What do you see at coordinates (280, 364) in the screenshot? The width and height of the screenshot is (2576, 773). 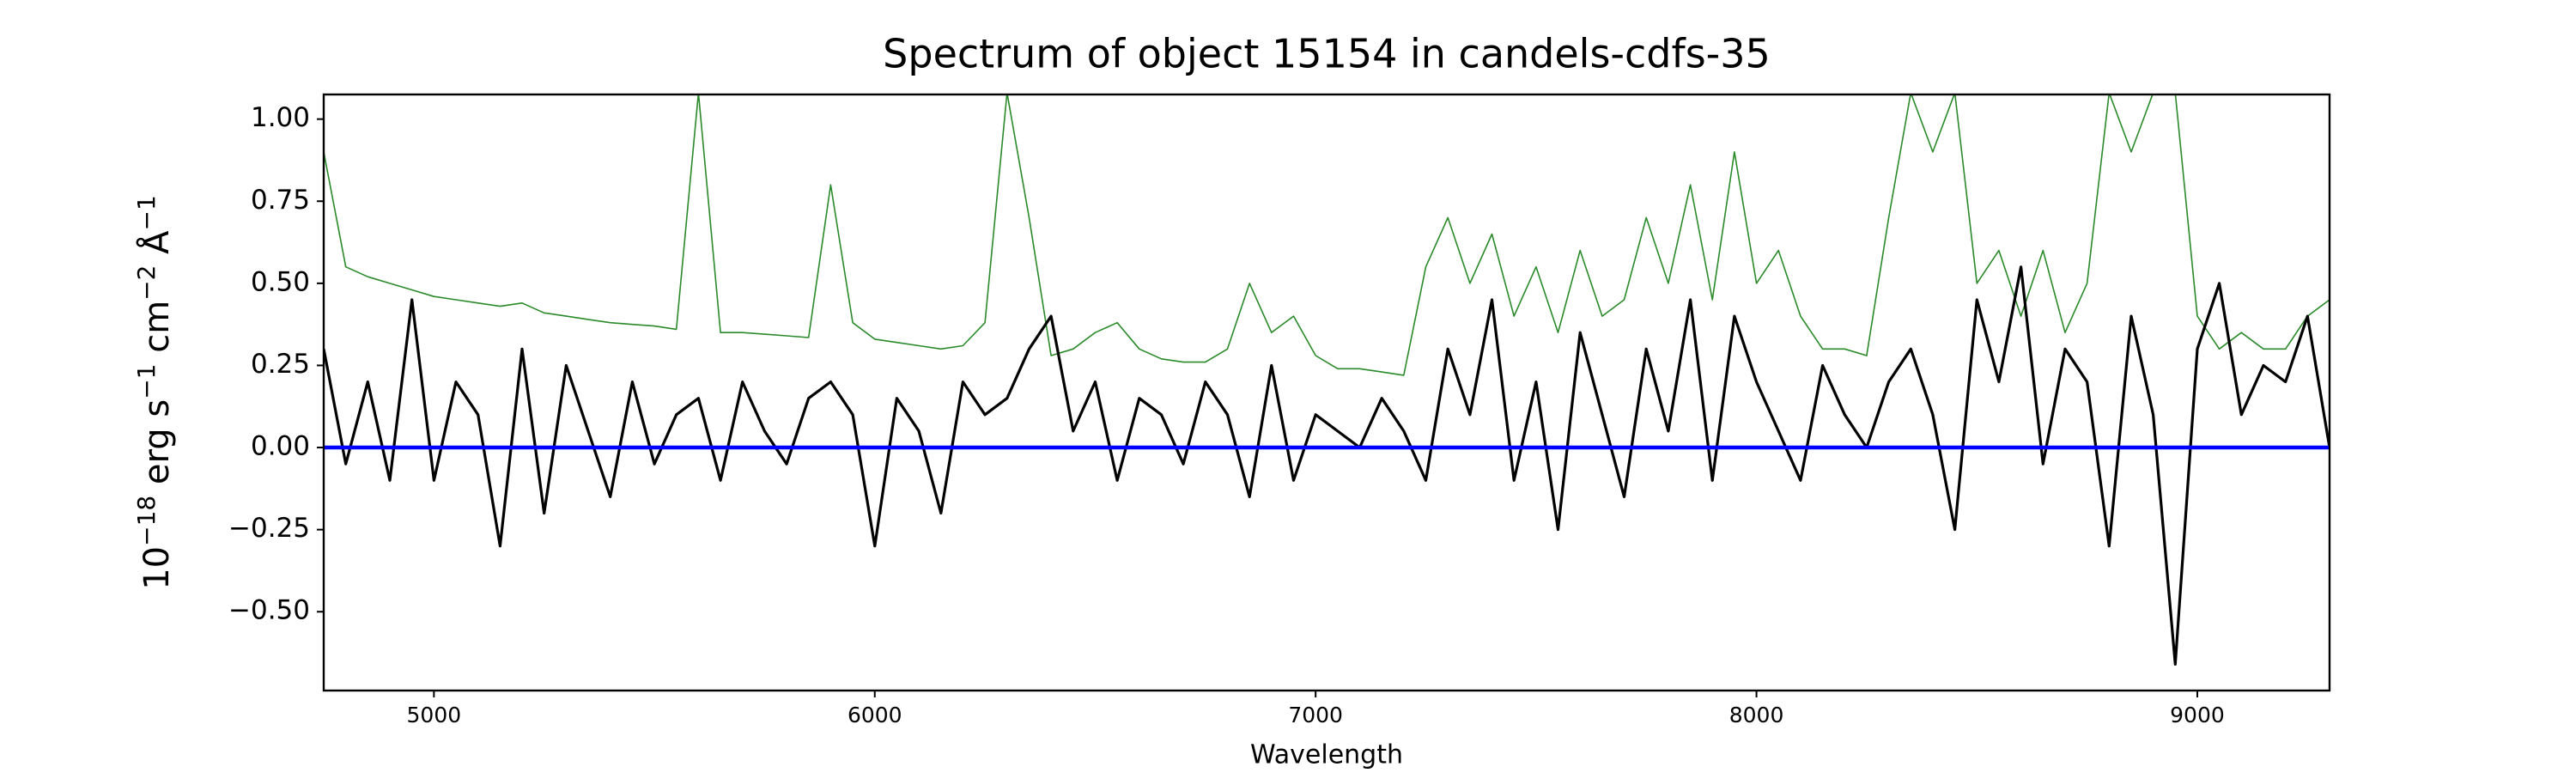 I see `y-tick-label: 0.25` at bounding box center [280, 364].